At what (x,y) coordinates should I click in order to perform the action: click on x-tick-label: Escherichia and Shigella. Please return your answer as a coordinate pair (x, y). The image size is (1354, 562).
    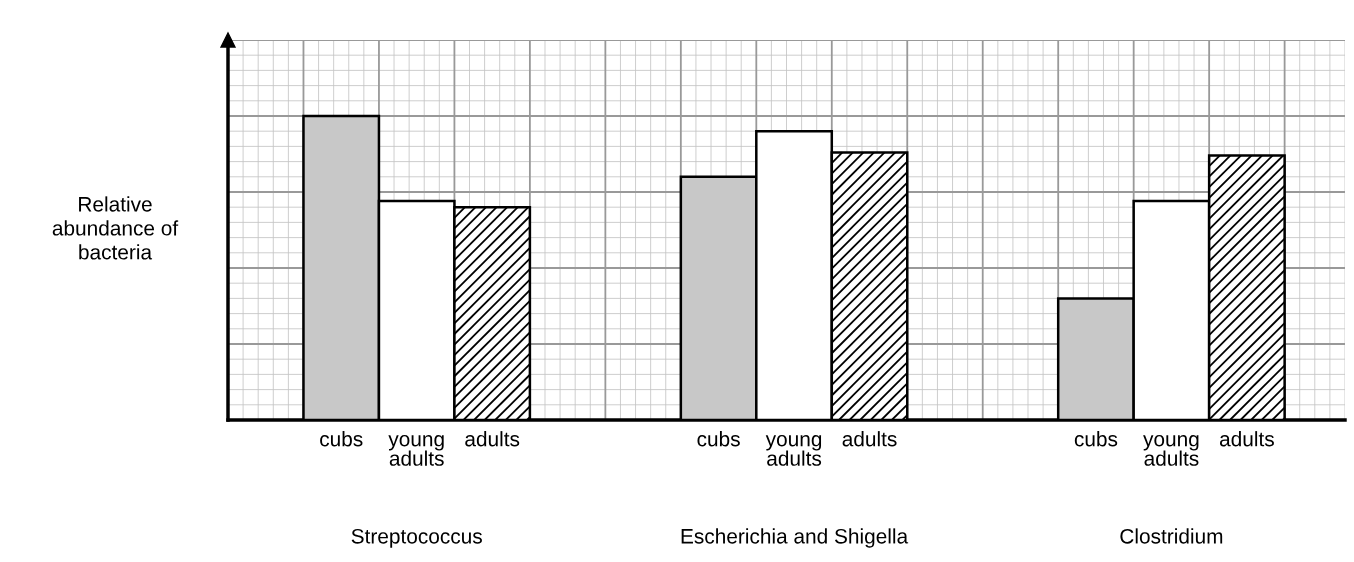
    Looking at the image, I should click on (795, 538).